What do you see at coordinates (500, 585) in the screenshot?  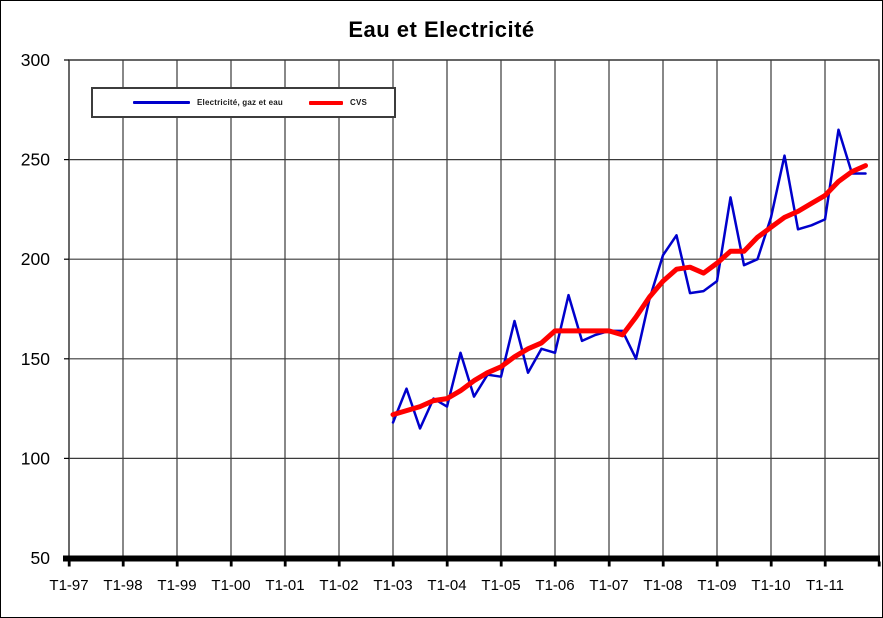 I see `x-tick-label: T1-05` at bounding box center [500, 585].